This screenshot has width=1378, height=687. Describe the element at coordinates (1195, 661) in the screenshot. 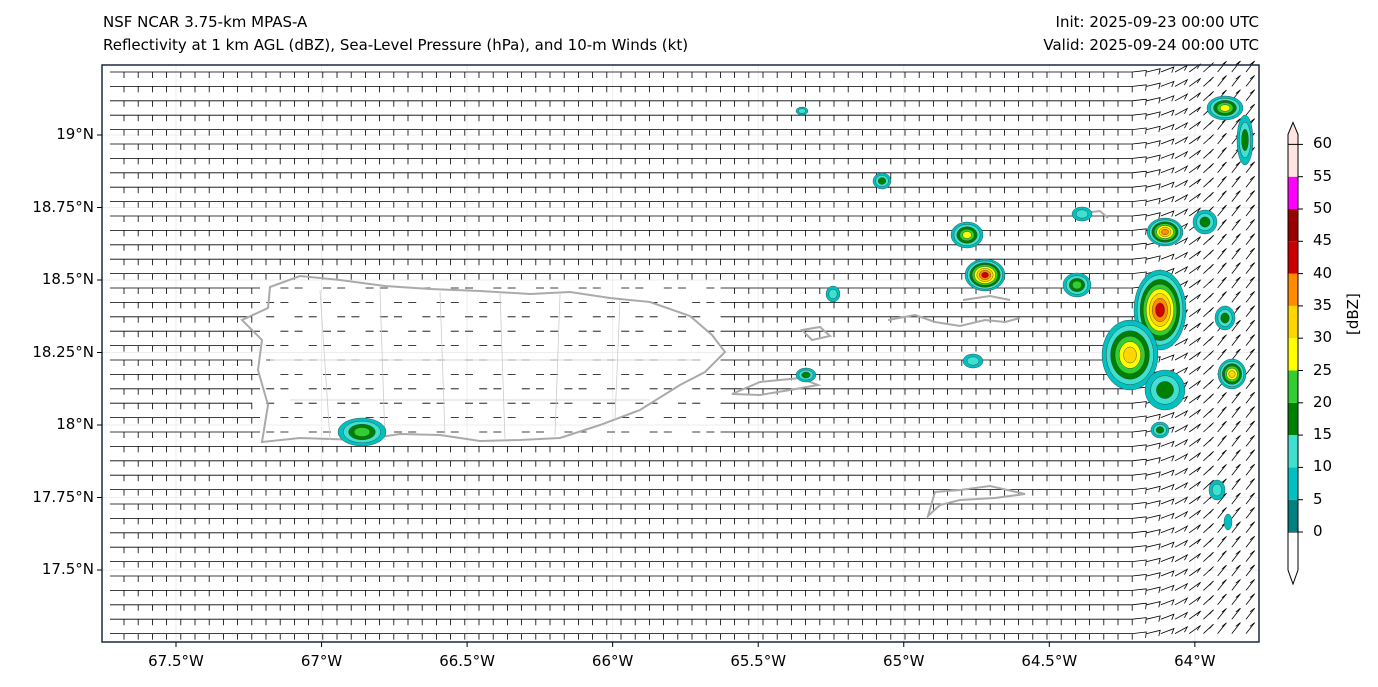

I see `lon-tick-label: 64°W` at that location.